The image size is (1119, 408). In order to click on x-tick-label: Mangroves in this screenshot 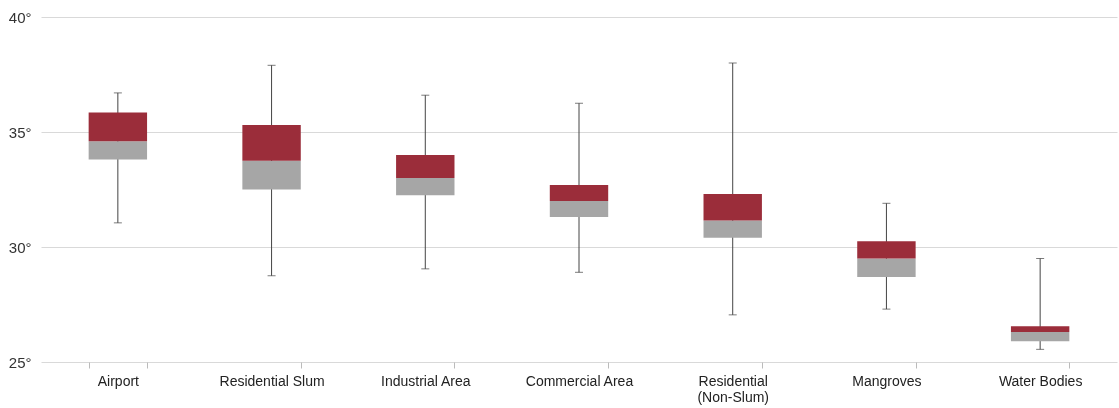, I will do `click(887, 380)`.